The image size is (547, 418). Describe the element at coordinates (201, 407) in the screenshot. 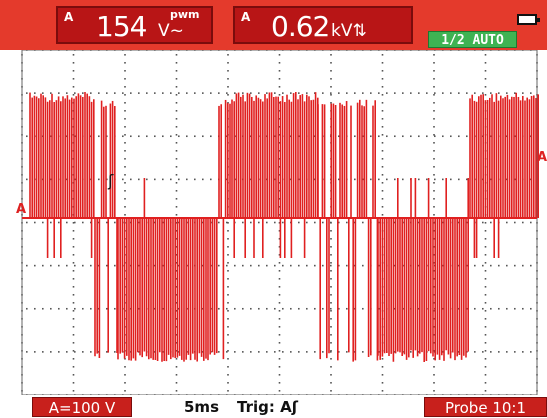

I see `timebase-label: 5ms` at that location.